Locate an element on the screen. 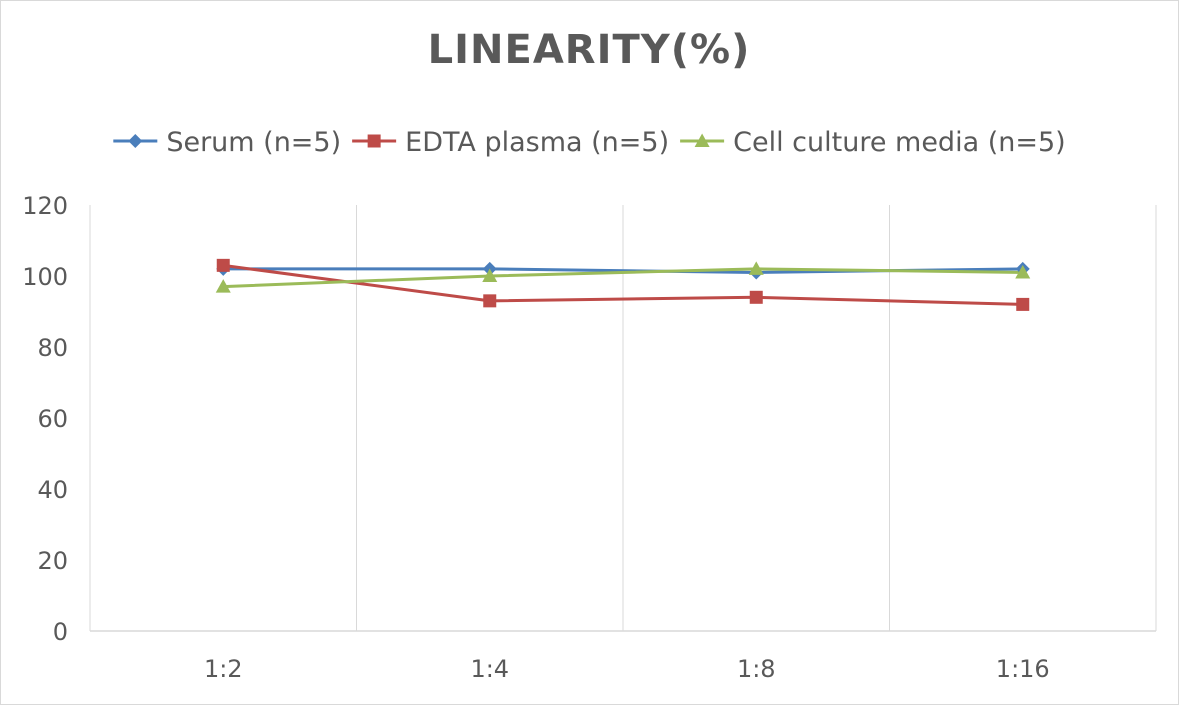 This screenshot has width=1179, height=705. y-tick-label: 100 is located at coordinates (45, 277).